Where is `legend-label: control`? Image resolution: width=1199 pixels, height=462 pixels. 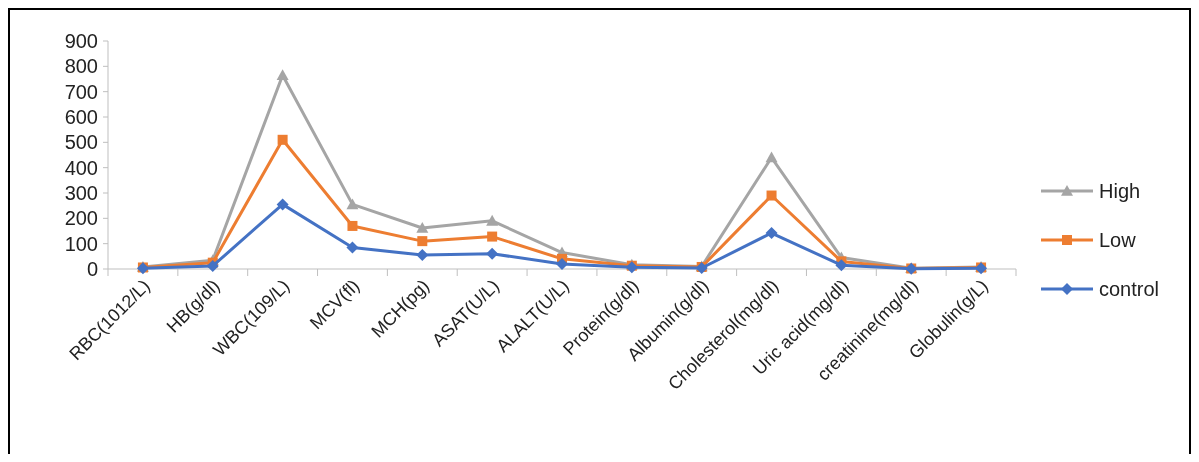
legend-label: control is located at coordinates (1129, 289).